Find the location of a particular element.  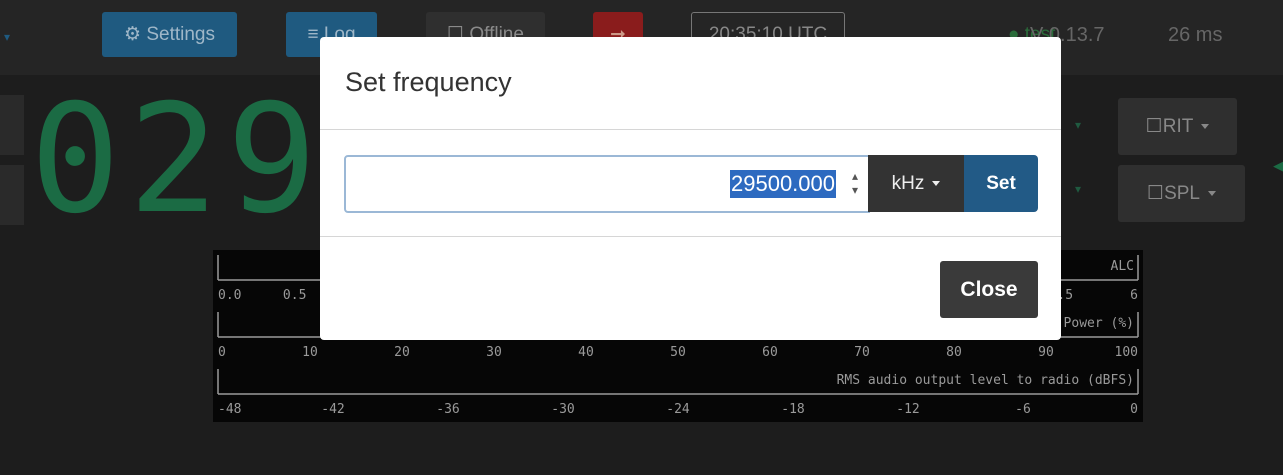

scale-label: -6 is located at coordinates (1023, 409).